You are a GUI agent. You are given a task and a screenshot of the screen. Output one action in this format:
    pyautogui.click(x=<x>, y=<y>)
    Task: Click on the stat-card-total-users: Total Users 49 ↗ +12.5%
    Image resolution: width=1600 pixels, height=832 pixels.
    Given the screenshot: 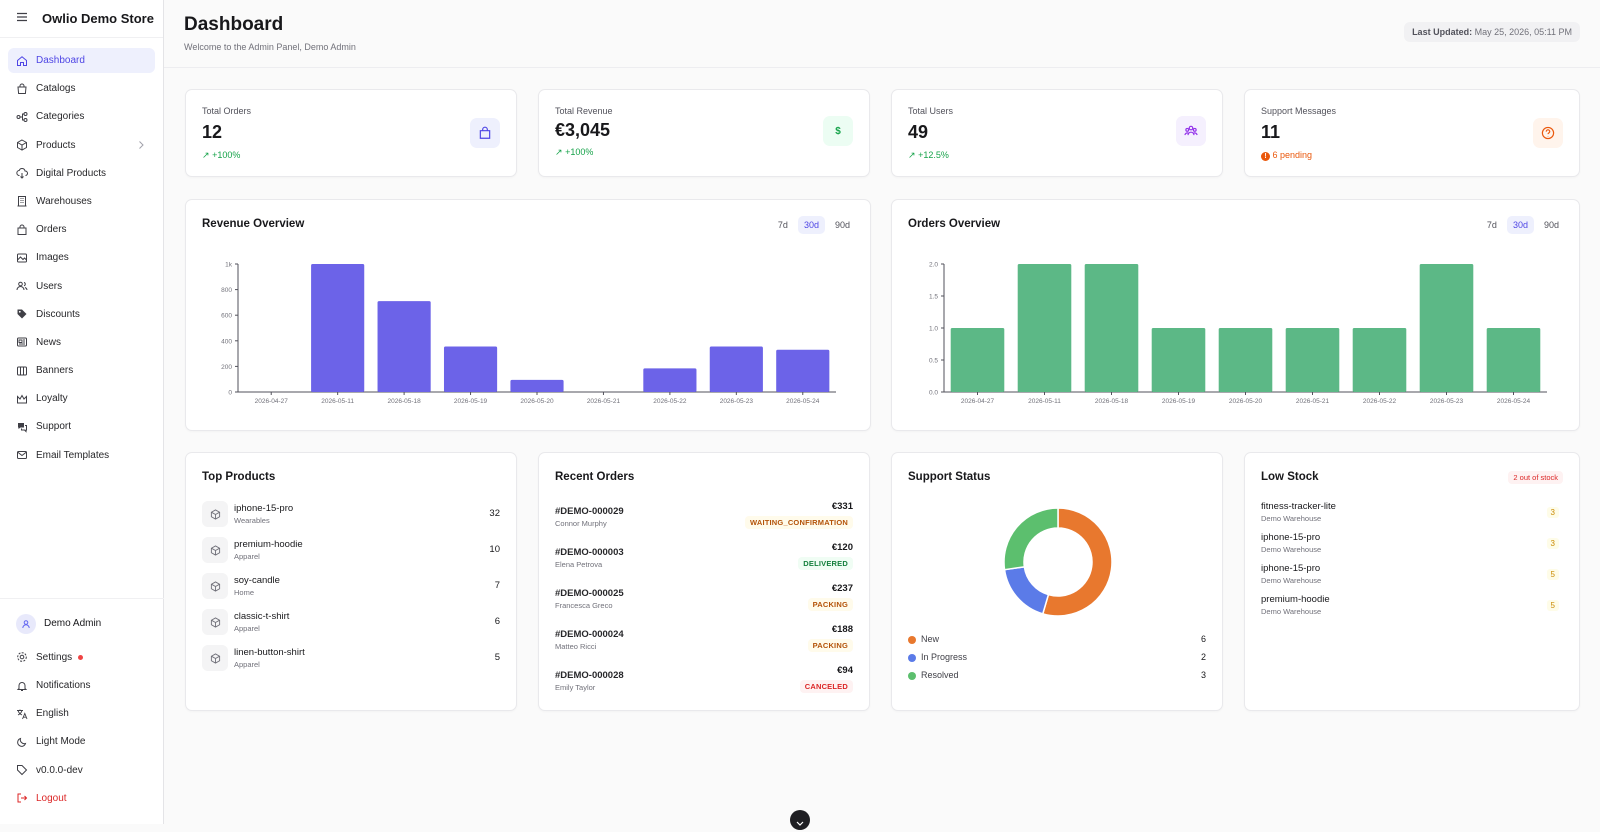 What is the action you would take?
    pyautogui.click(x=1057, y=133)
    